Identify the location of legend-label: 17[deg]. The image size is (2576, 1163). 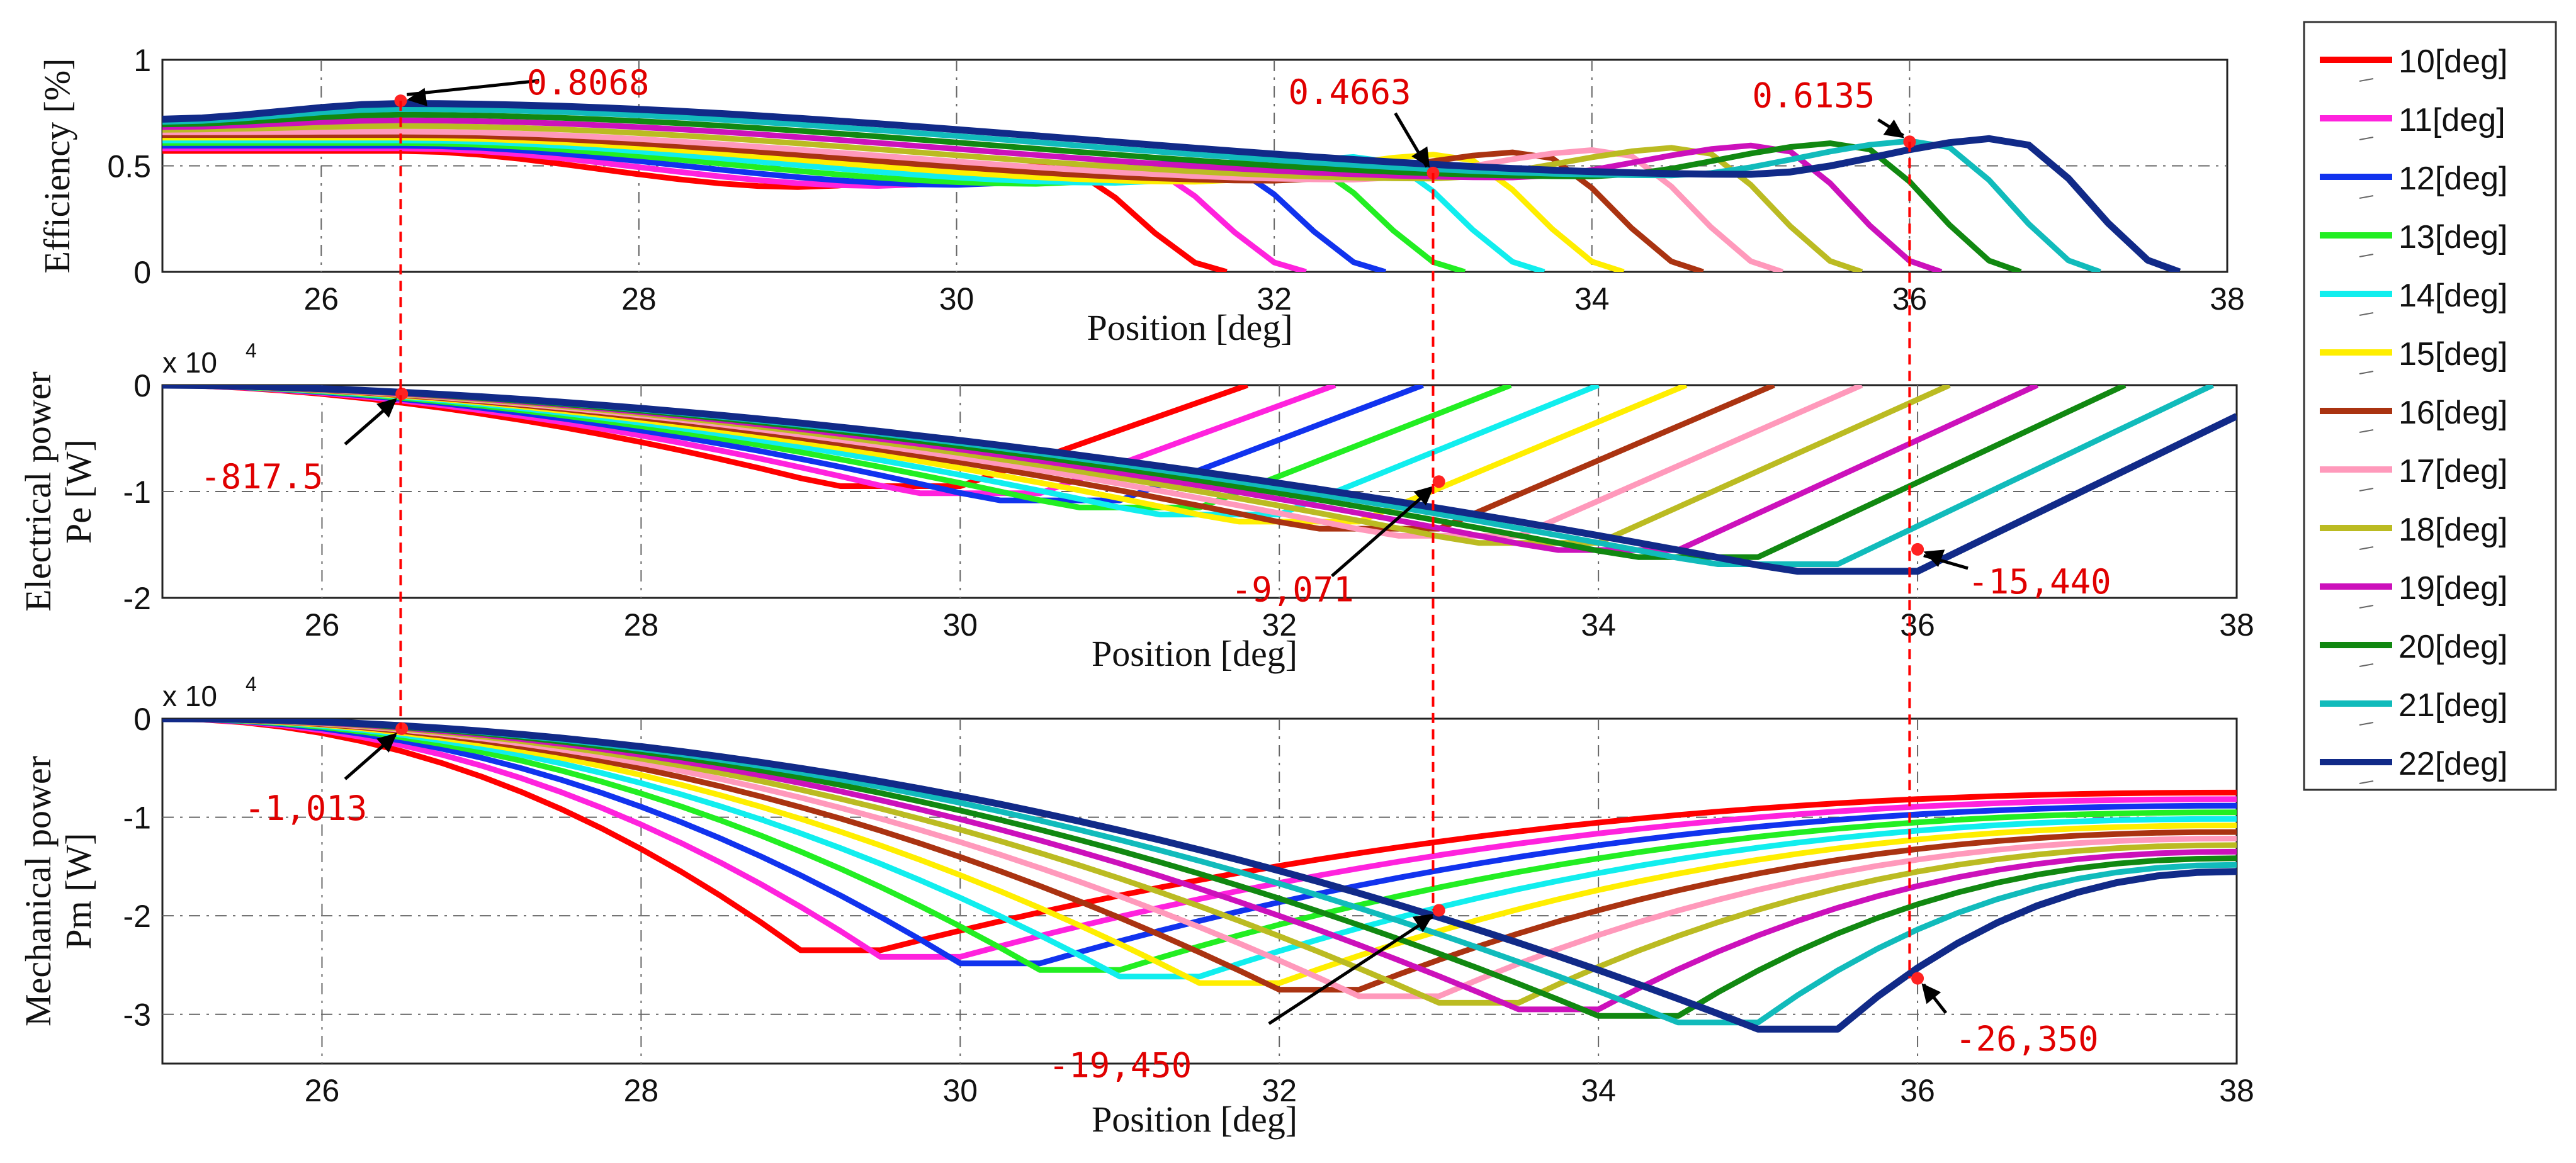
(2453, 471).